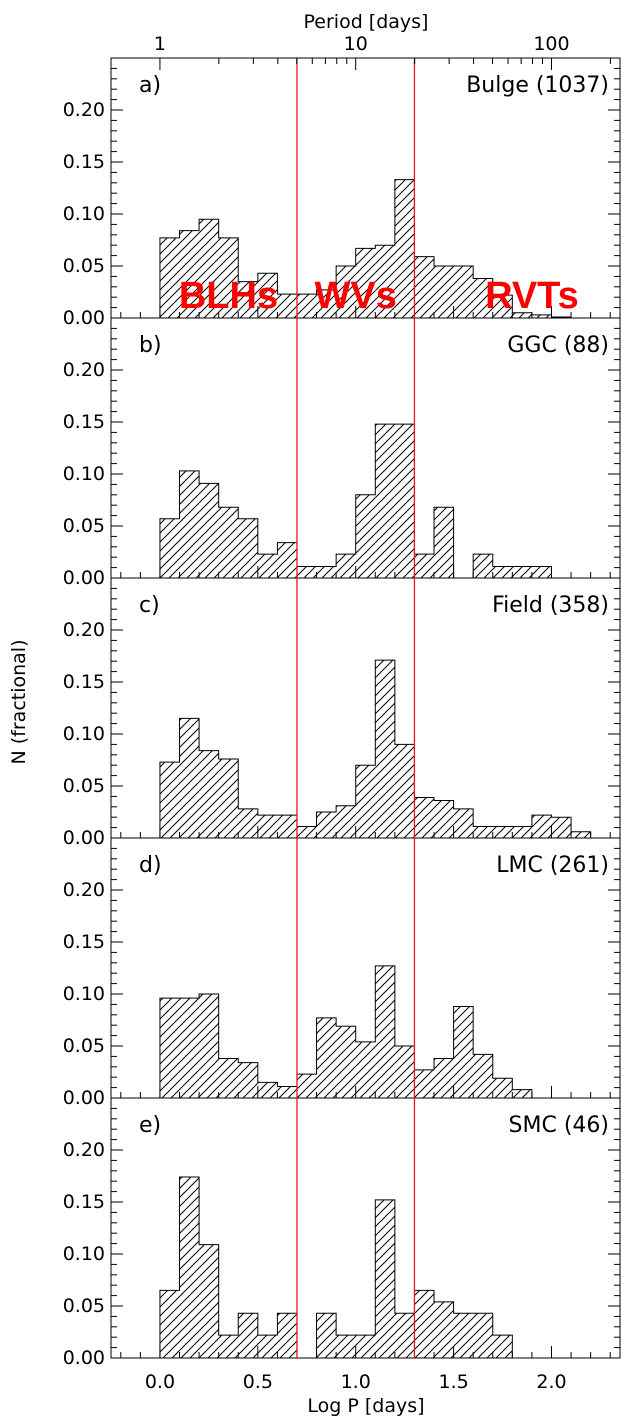 The height and width of the screenshot is (1419, 641). I want to click on x-tick-label: 2.0, so click(551, 1382).